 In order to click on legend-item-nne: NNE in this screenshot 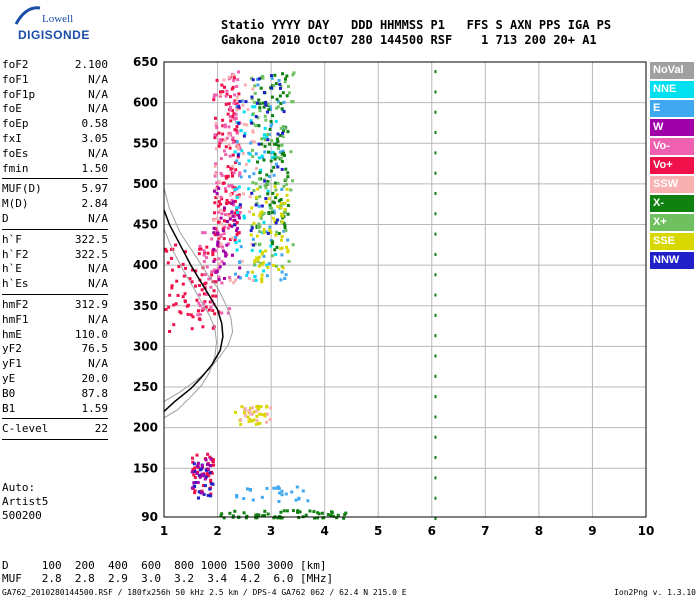, I will do `click(672, 89)`.